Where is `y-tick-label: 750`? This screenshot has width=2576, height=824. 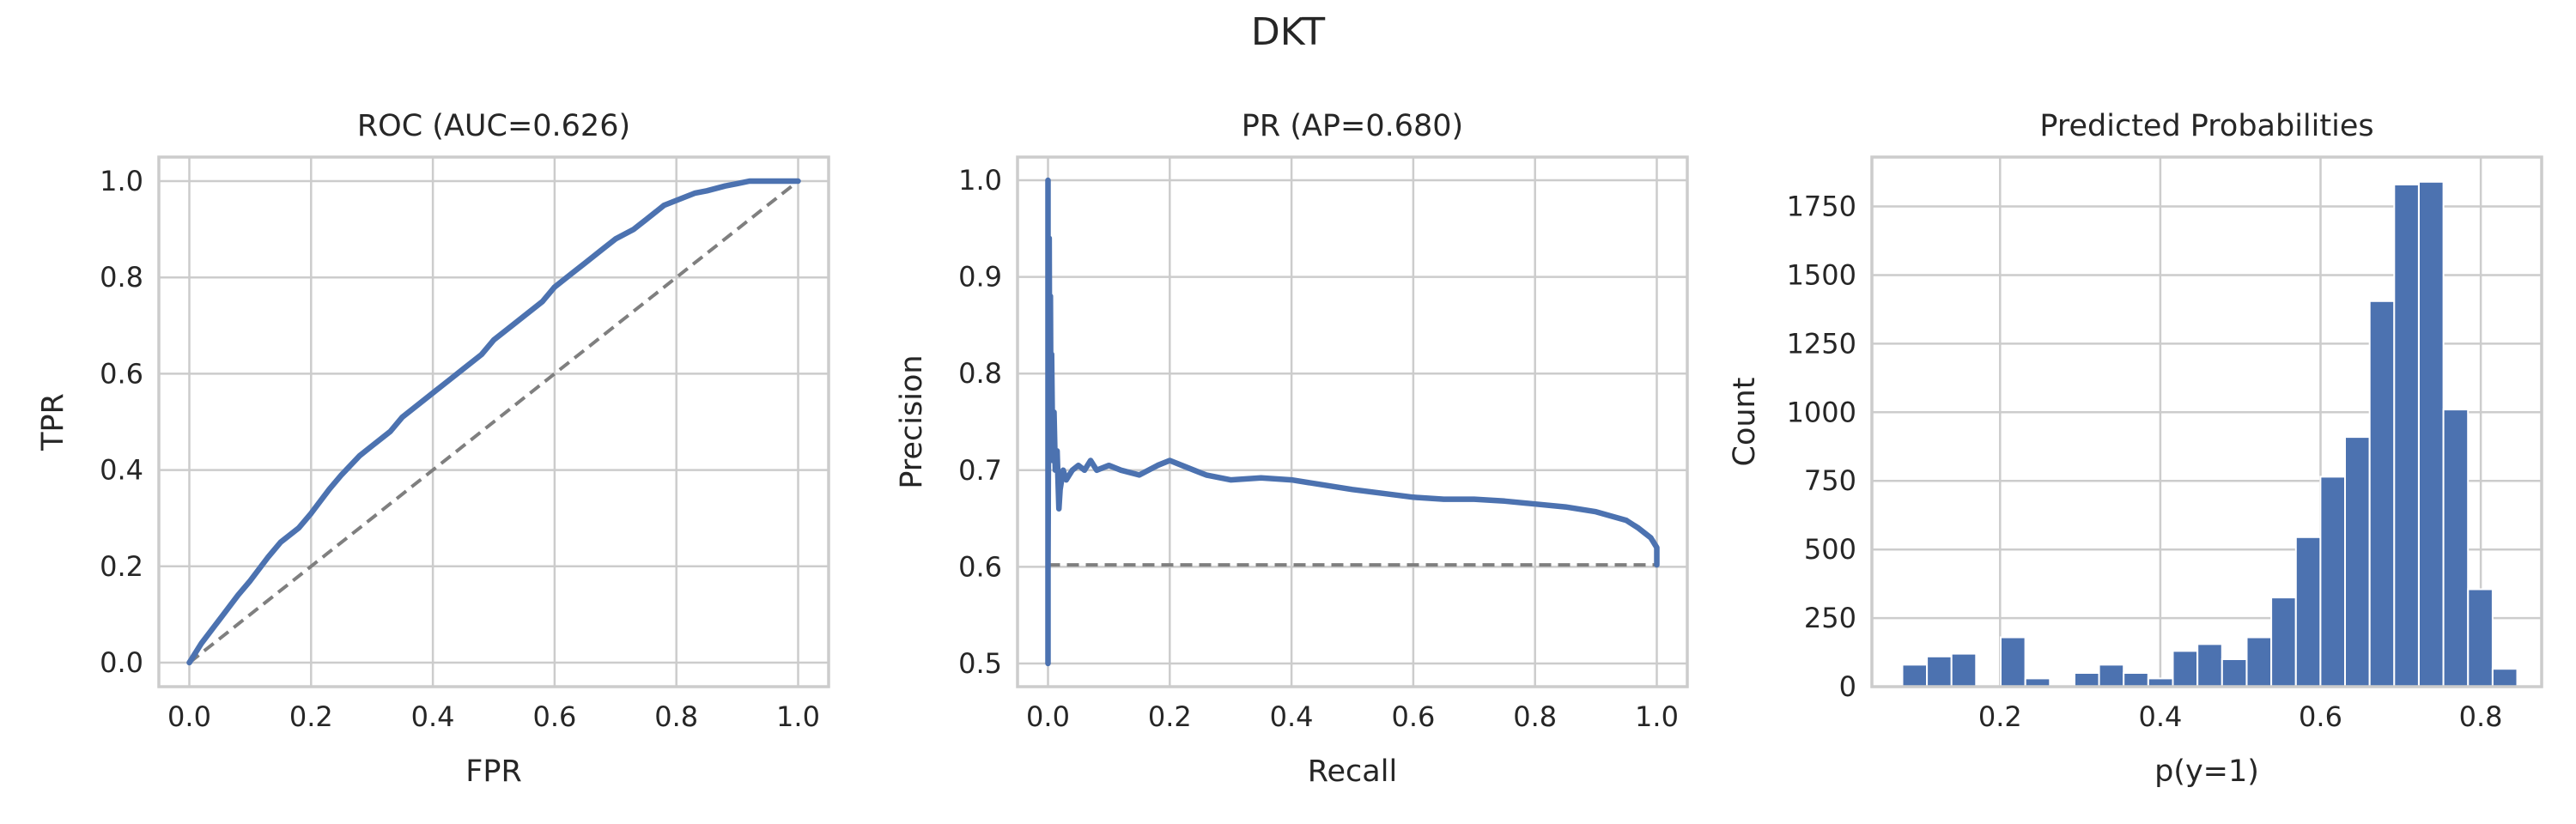
y-tick-label: 750 is located at coordinates (1830, 480).